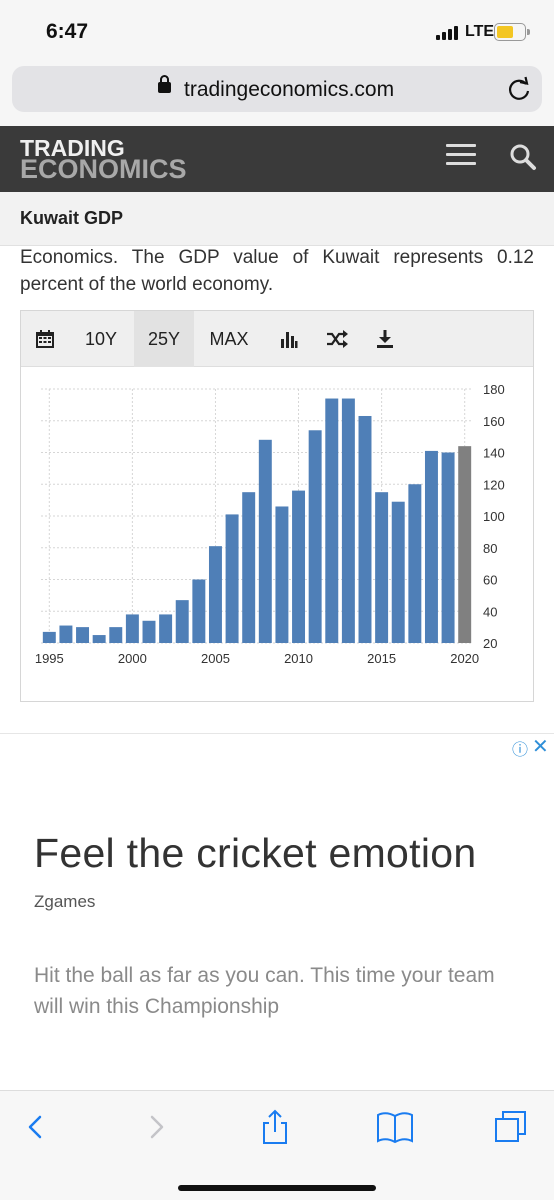 The height and width of the screenshot is (1200, 554). I want to click on bar-2012, so click(332, 520).